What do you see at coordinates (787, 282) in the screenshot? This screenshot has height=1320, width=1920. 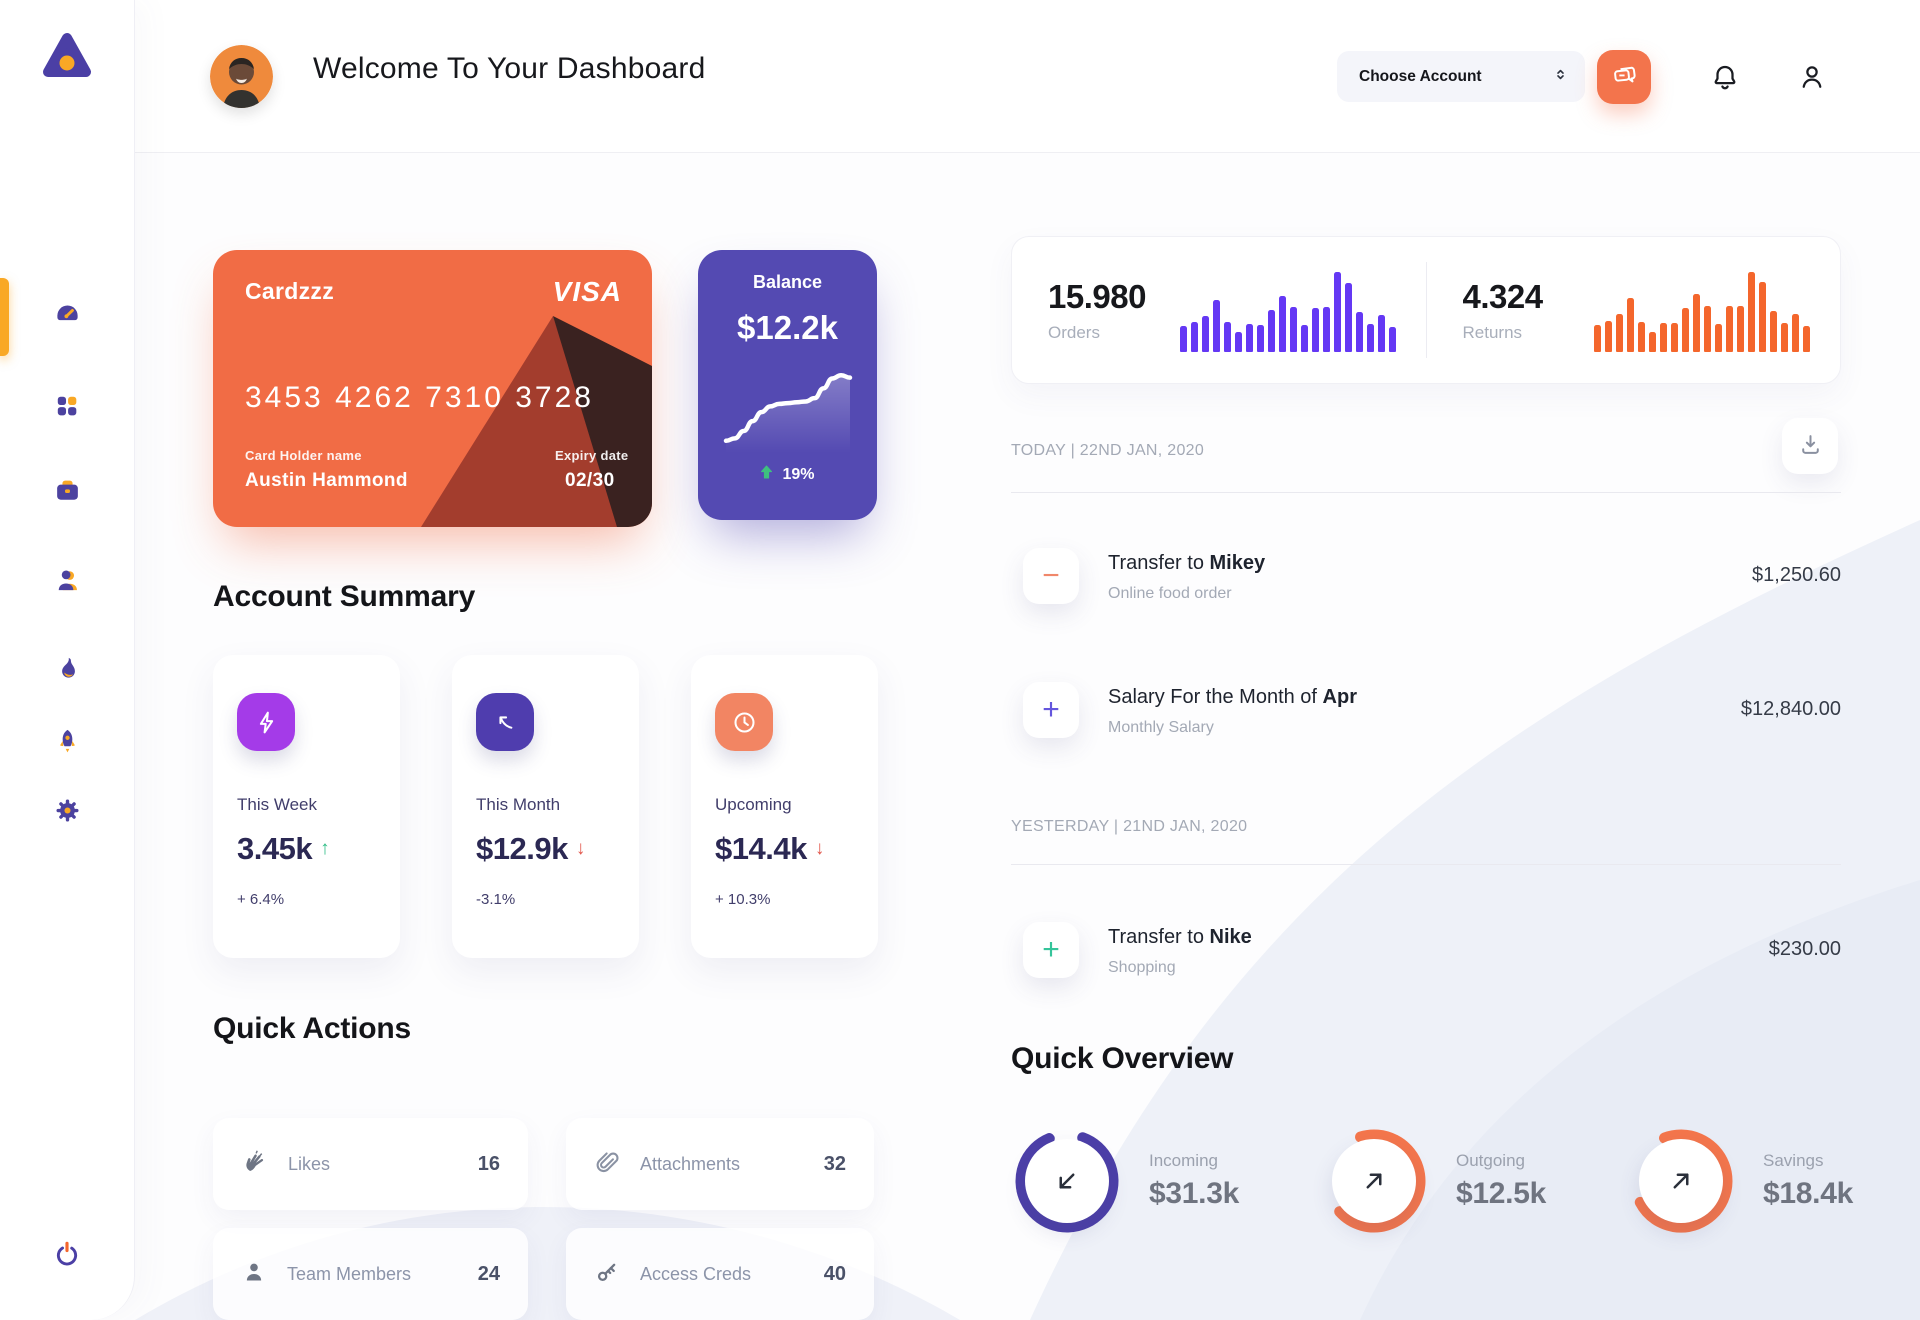 I see `balance-label: Balance` at bounding box center [787, 282].